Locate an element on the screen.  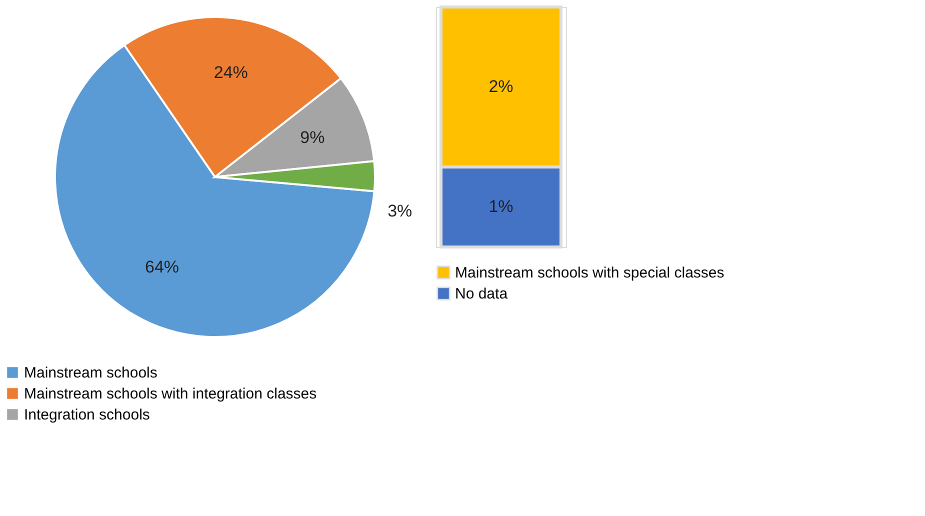
data-label: 64% is located at coordinates (162, 267).